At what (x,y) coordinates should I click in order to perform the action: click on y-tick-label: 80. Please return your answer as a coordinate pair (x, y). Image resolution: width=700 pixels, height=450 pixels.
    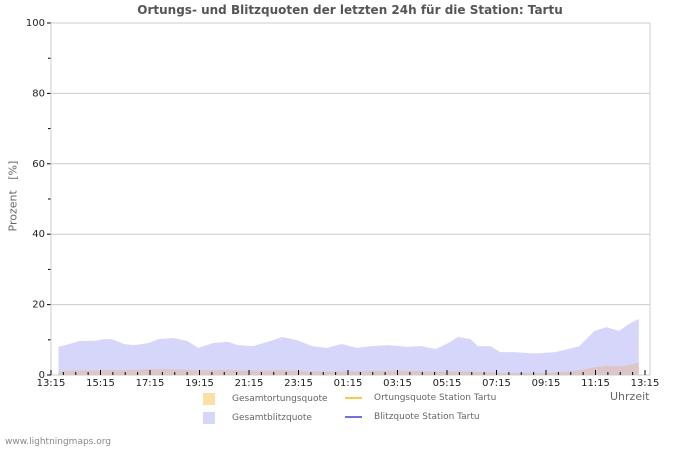
    Looking at the image, I should click on (38, 93).